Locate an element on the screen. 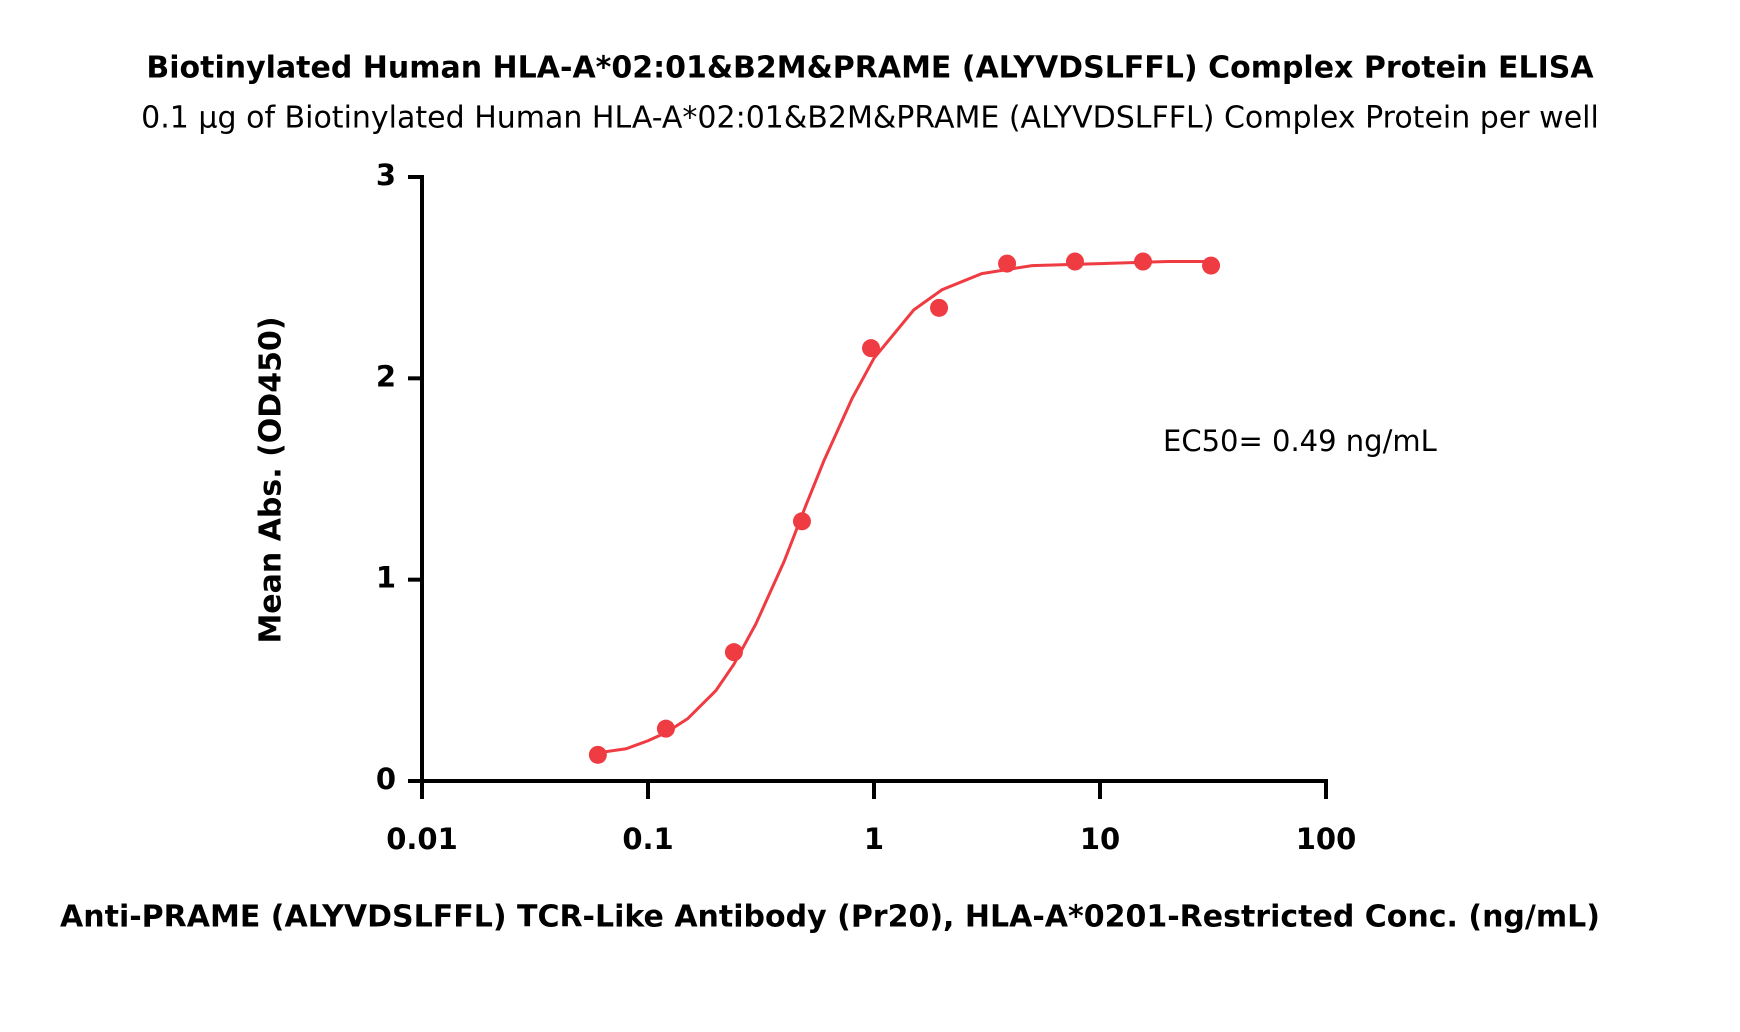 This screenshot has width=1740, height=1032. y-tick-label: 3 is located at coordinates (386, 175).